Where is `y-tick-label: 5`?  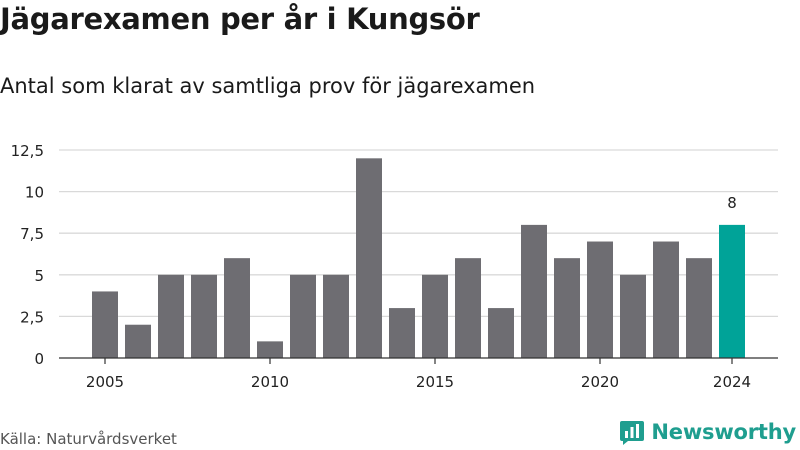
y-tick-label: 5 is located at coordinates (39, 276).